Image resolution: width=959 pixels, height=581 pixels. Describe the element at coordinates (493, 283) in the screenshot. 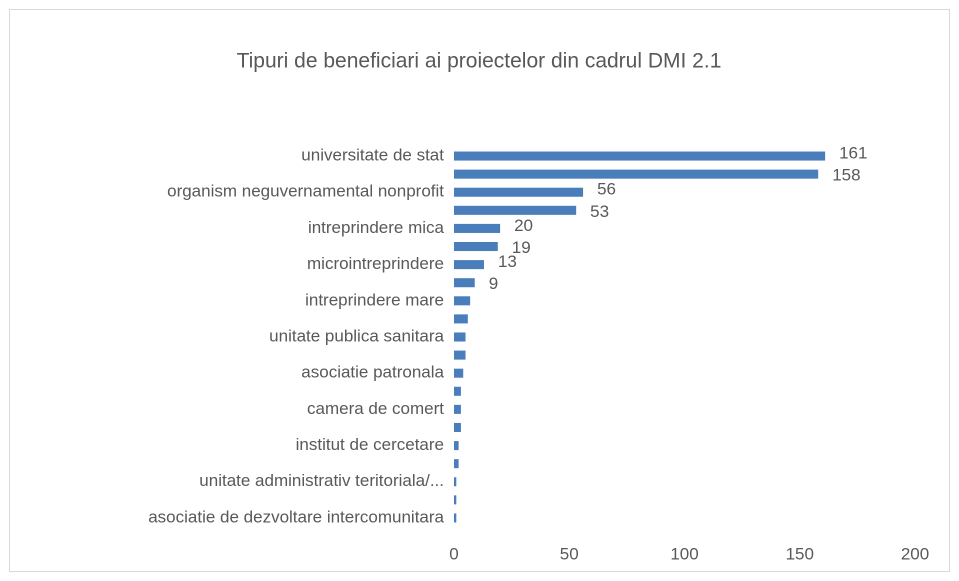

I see `data-label: 9` at that location.